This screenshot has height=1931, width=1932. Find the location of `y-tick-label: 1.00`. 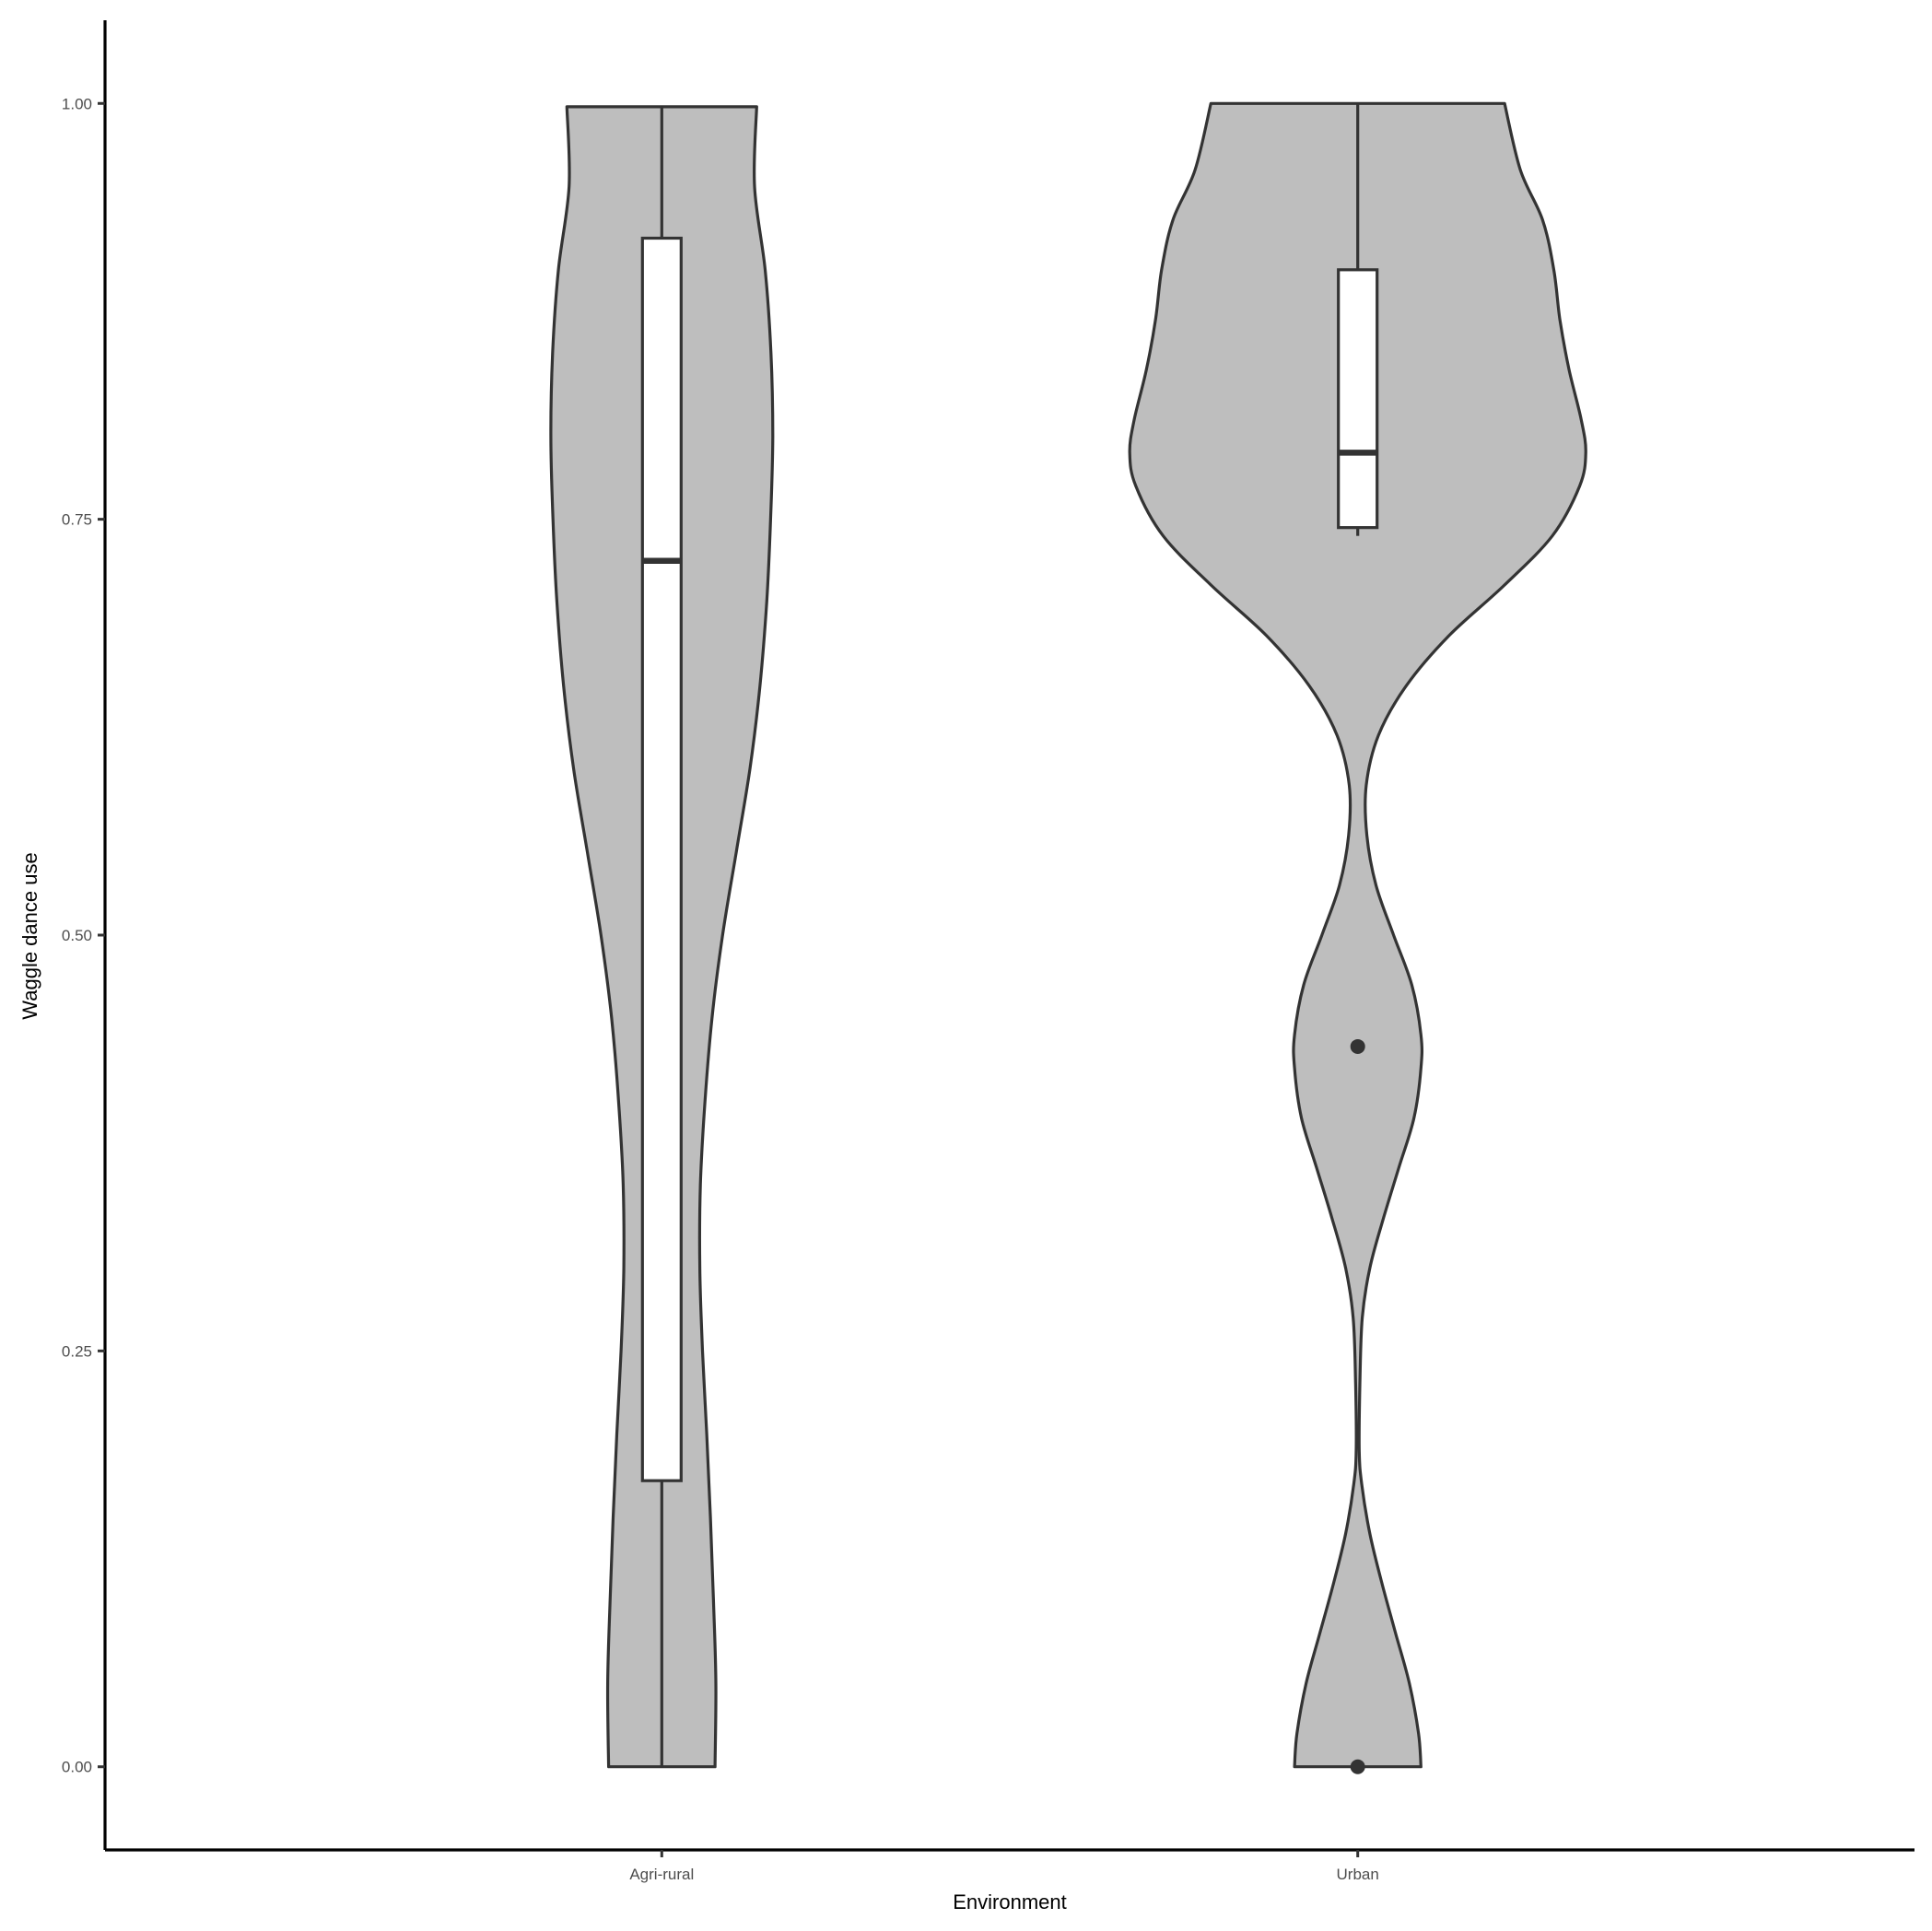

y-tick-label: 1.00 is located at coordinates (77, 103).